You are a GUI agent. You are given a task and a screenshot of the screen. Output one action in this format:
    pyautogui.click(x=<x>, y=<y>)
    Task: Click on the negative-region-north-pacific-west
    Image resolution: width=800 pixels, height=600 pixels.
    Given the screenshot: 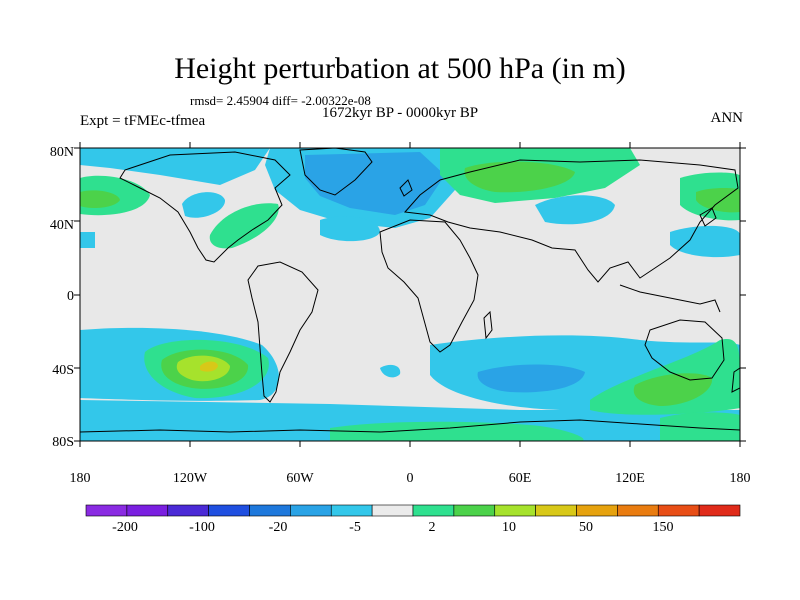 What is the action you would take?
    pyautogui.click(x=175, y=166)
    